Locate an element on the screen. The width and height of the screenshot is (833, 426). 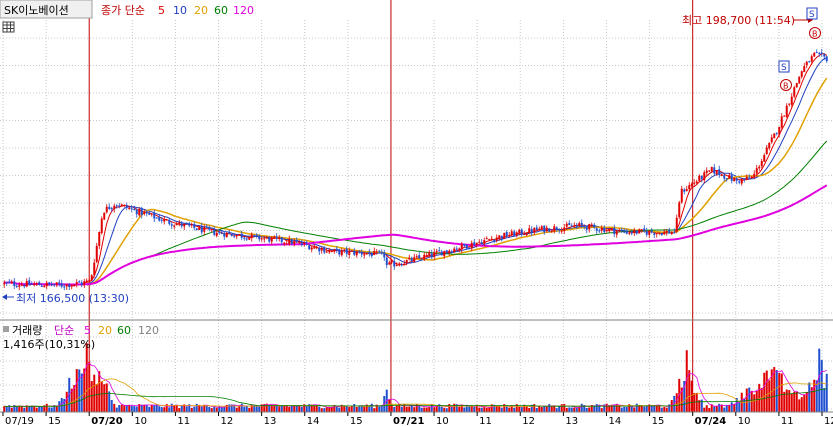
x-tick-label: 15 is located at coordinates (658, 421).